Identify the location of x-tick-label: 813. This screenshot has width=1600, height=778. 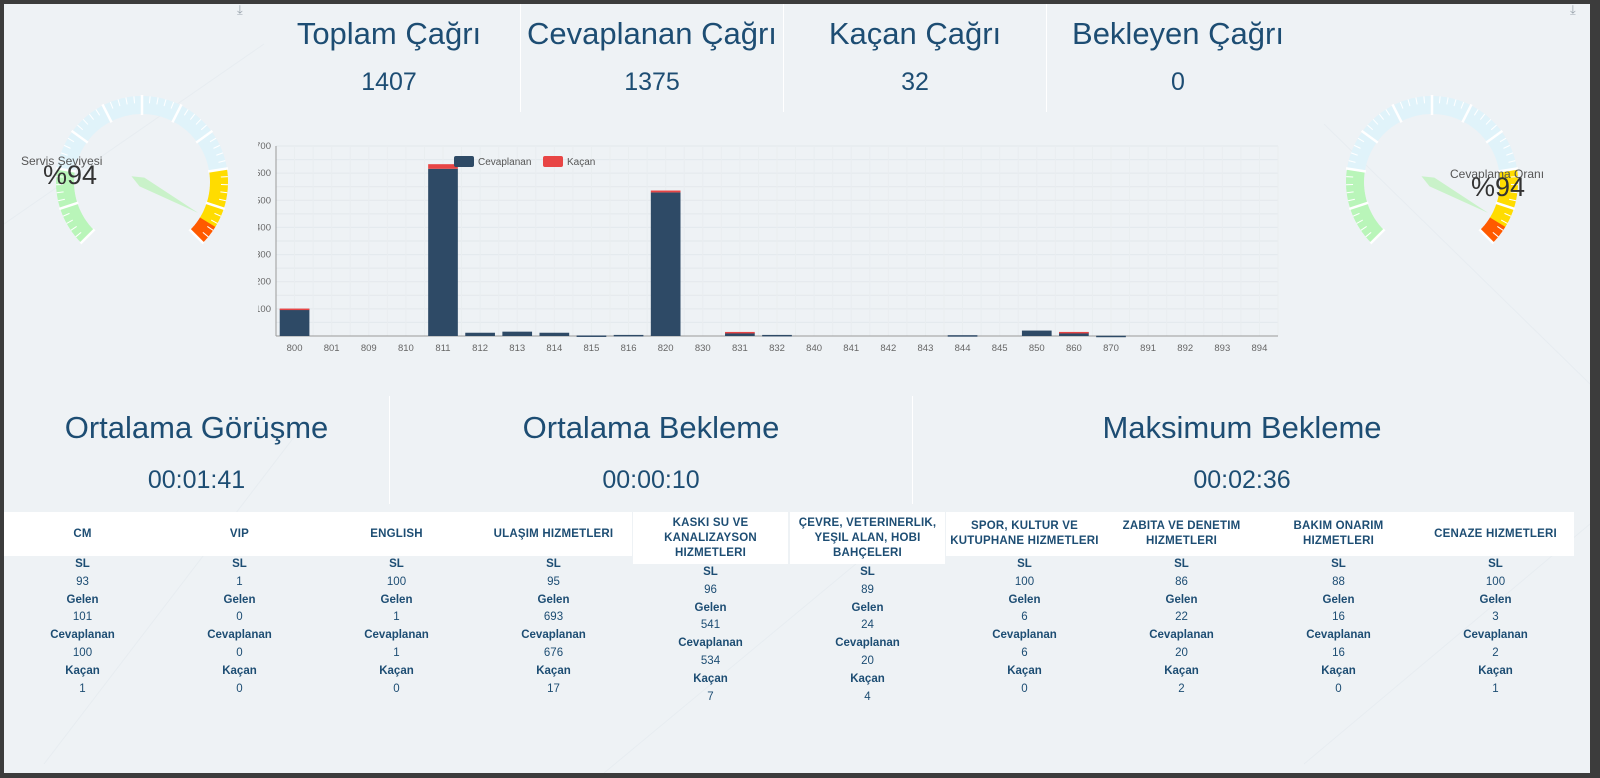
(517, 348).